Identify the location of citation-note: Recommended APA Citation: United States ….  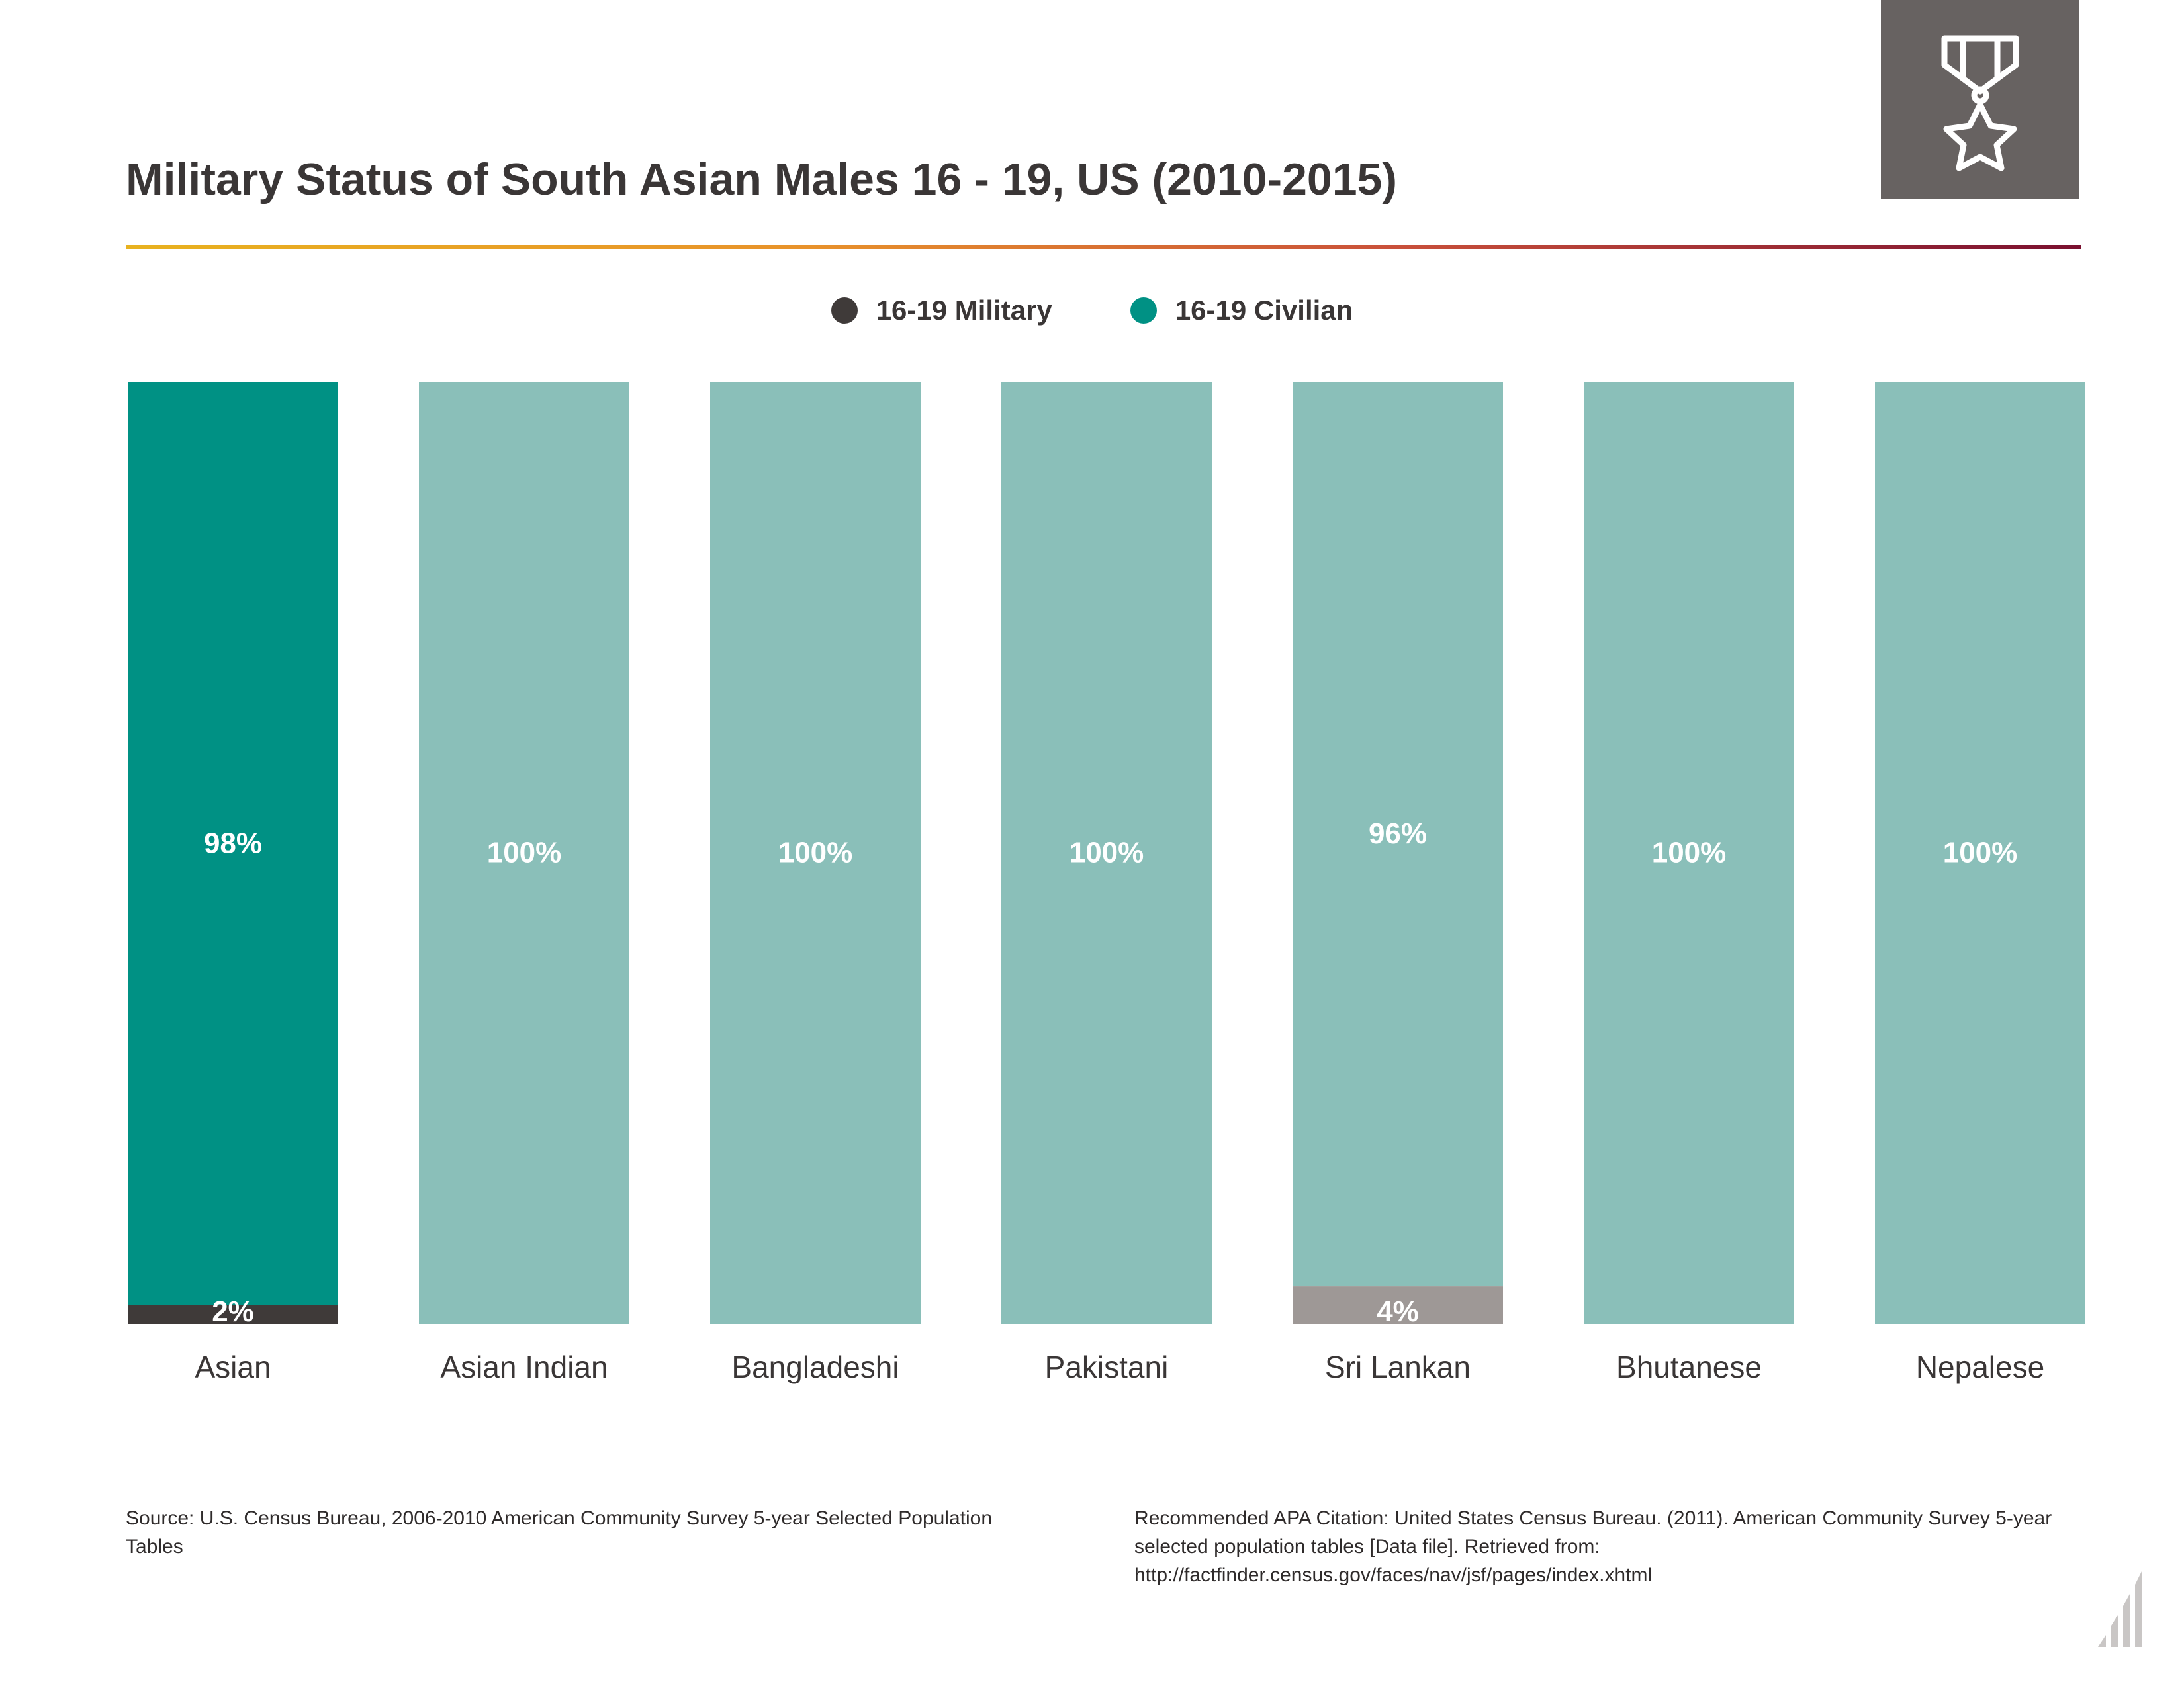
(1593, 1546).